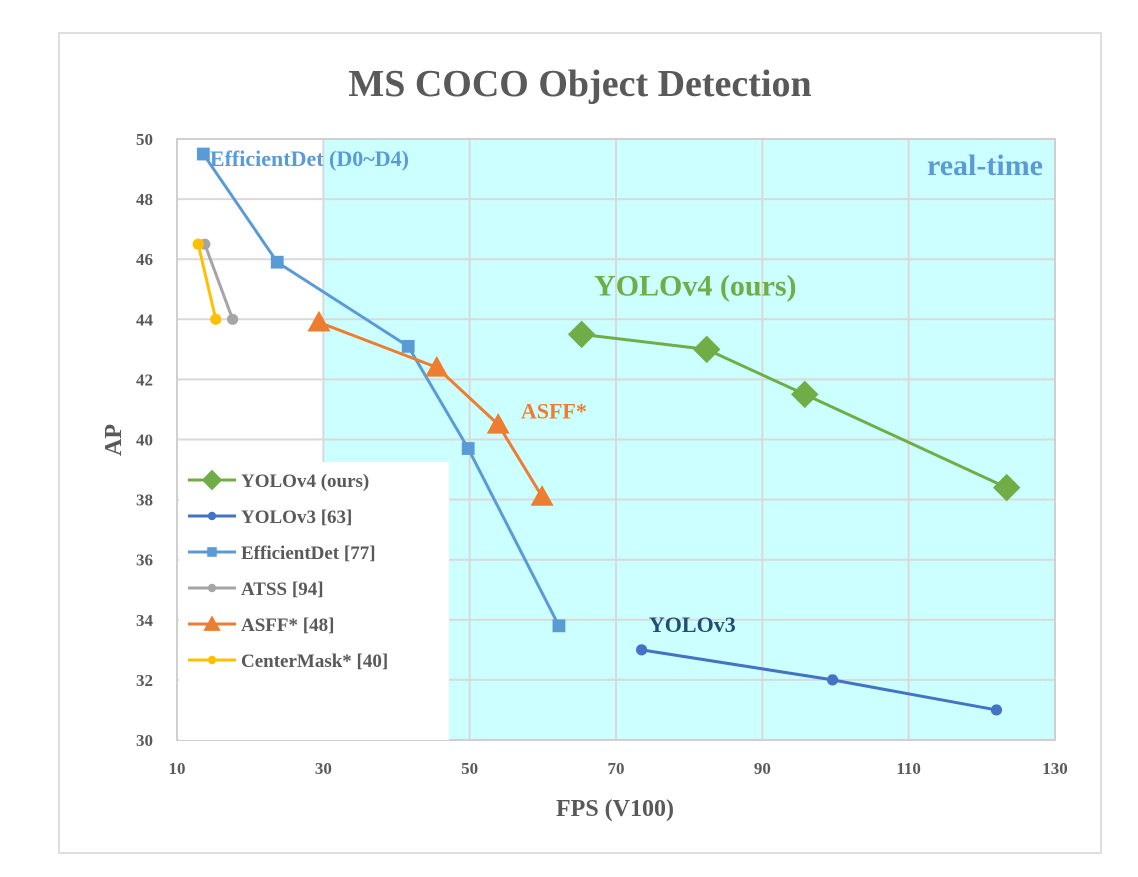 The width and height of the screenshot is (1138, 877). I want to click on y-tick-label: 34, so click(145, 620).